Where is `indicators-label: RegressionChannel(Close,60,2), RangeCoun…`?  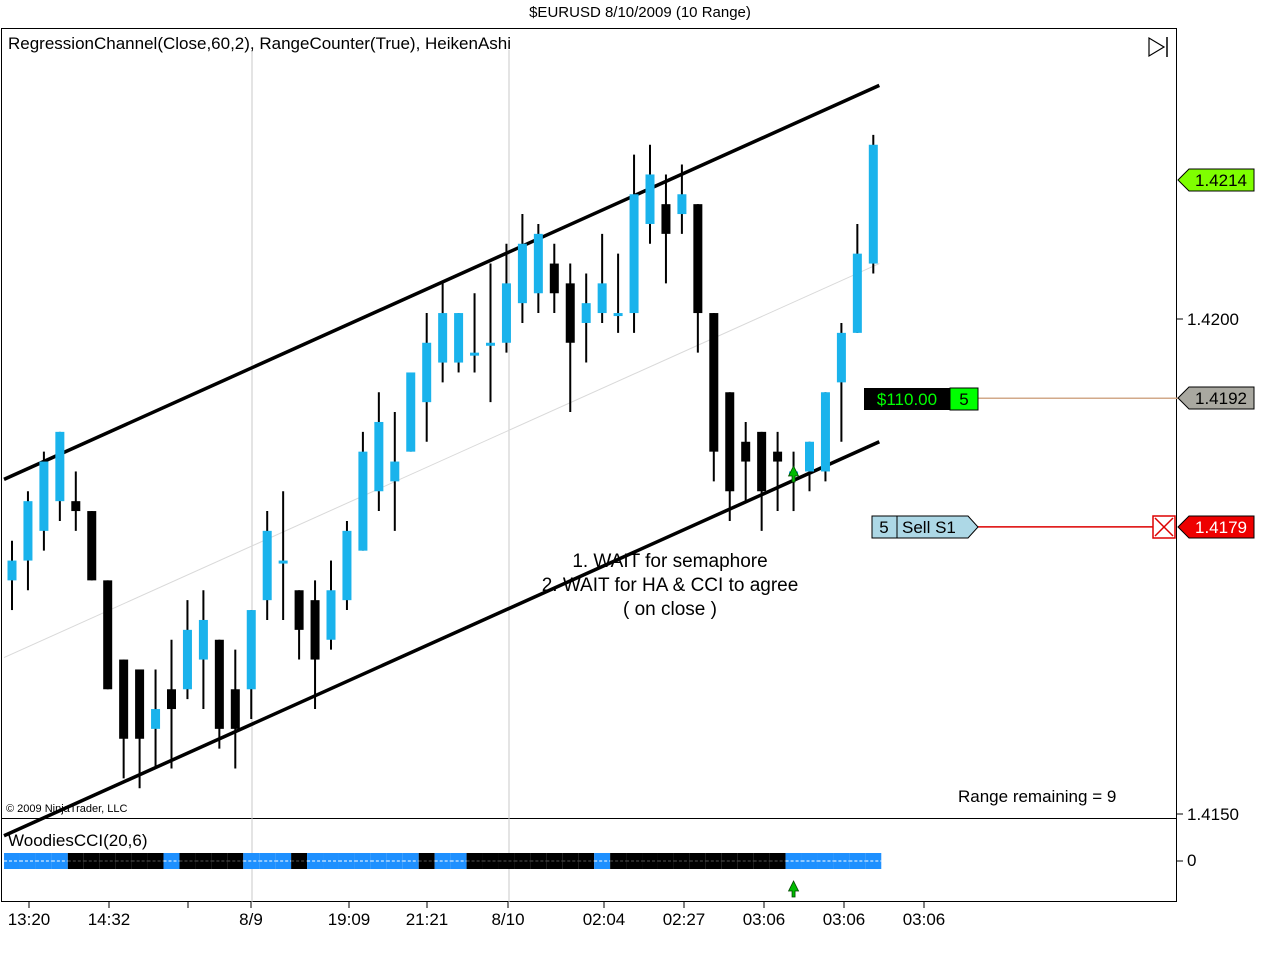
indicators-label: RegressionChannel(Close,60,2), RangeCoun… is located at coordinates (260, 43).